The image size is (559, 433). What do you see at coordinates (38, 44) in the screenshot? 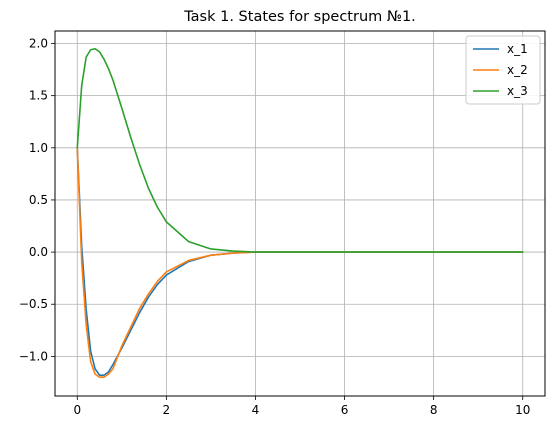
I see `y-tick-label: 2.0` at bounding box center [38, 44].